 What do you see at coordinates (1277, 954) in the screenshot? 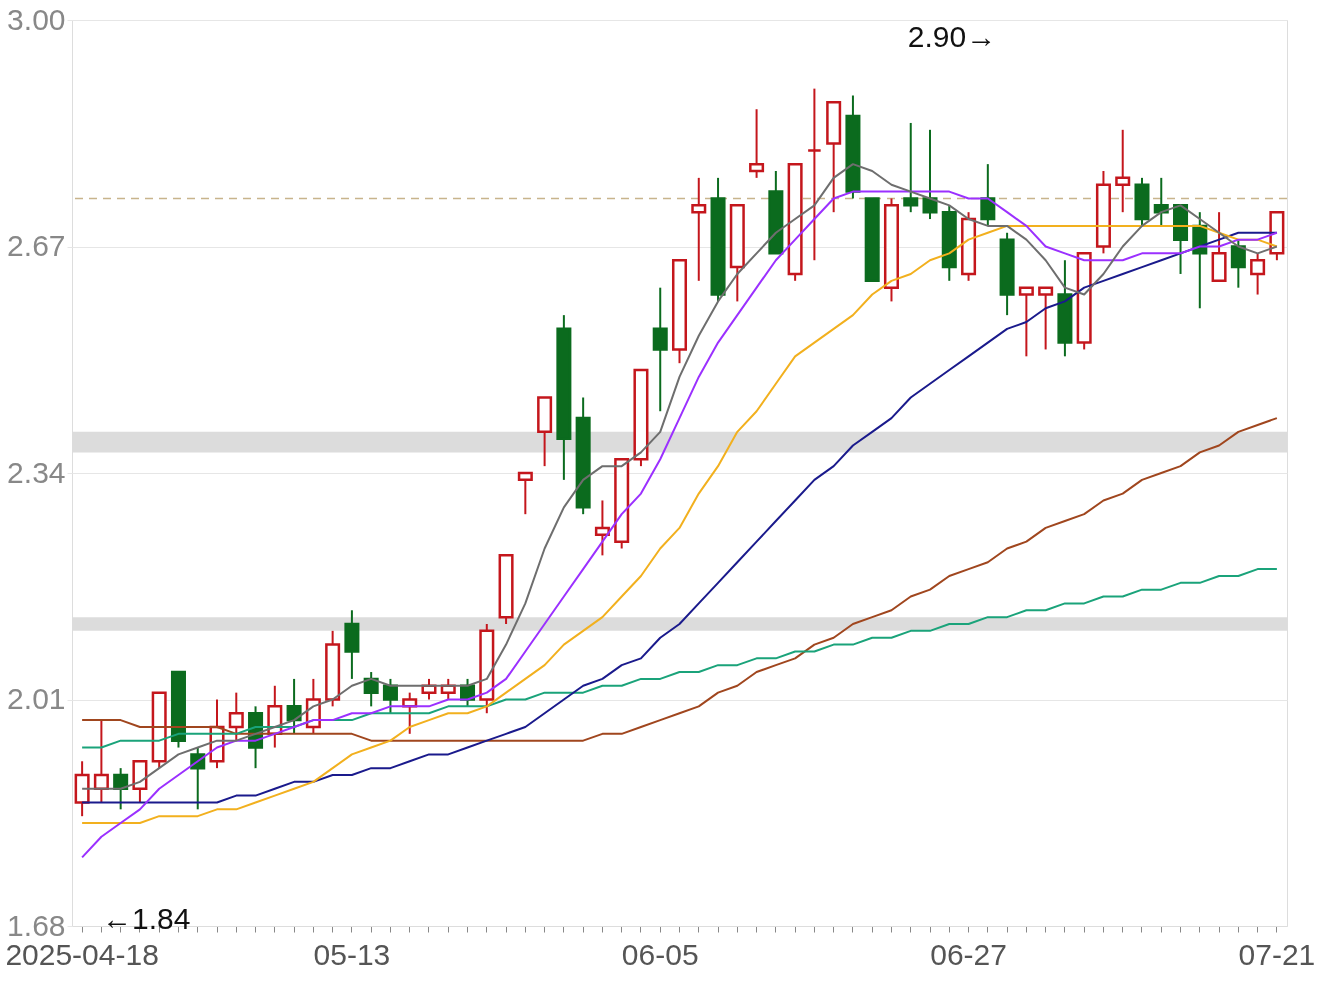
I see `x-tick-label: 07-21` at bounding box center [1277, 954].